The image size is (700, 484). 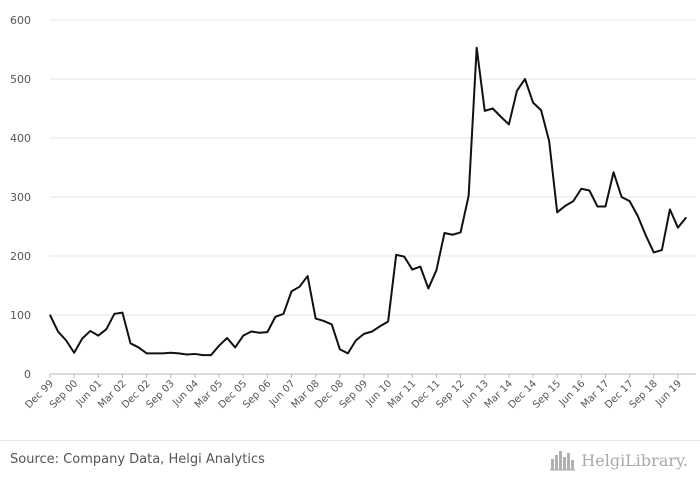 I want to click on y-tick-label: 100, so click(x=20, y=315).